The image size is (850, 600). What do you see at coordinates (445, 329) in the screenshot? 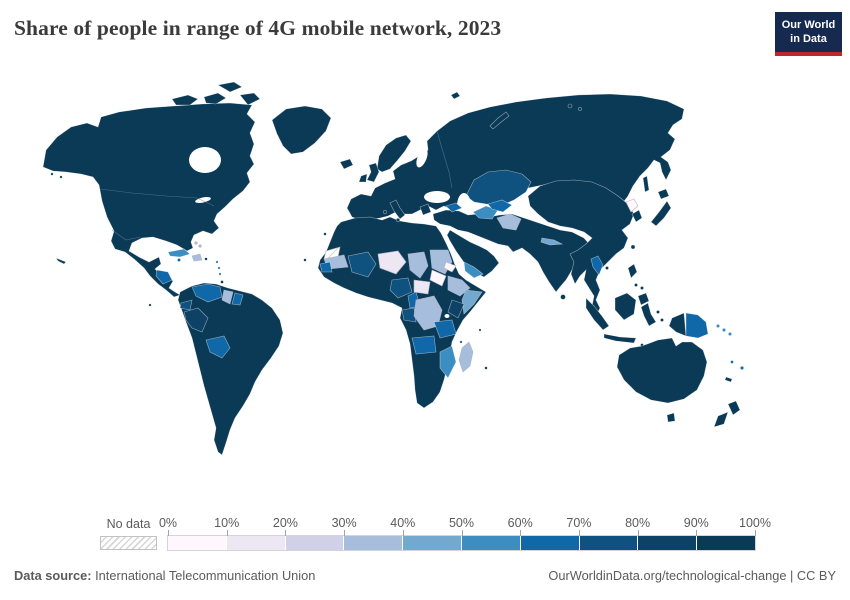
I see `country-tanzania` at bounding box center [445, 329].